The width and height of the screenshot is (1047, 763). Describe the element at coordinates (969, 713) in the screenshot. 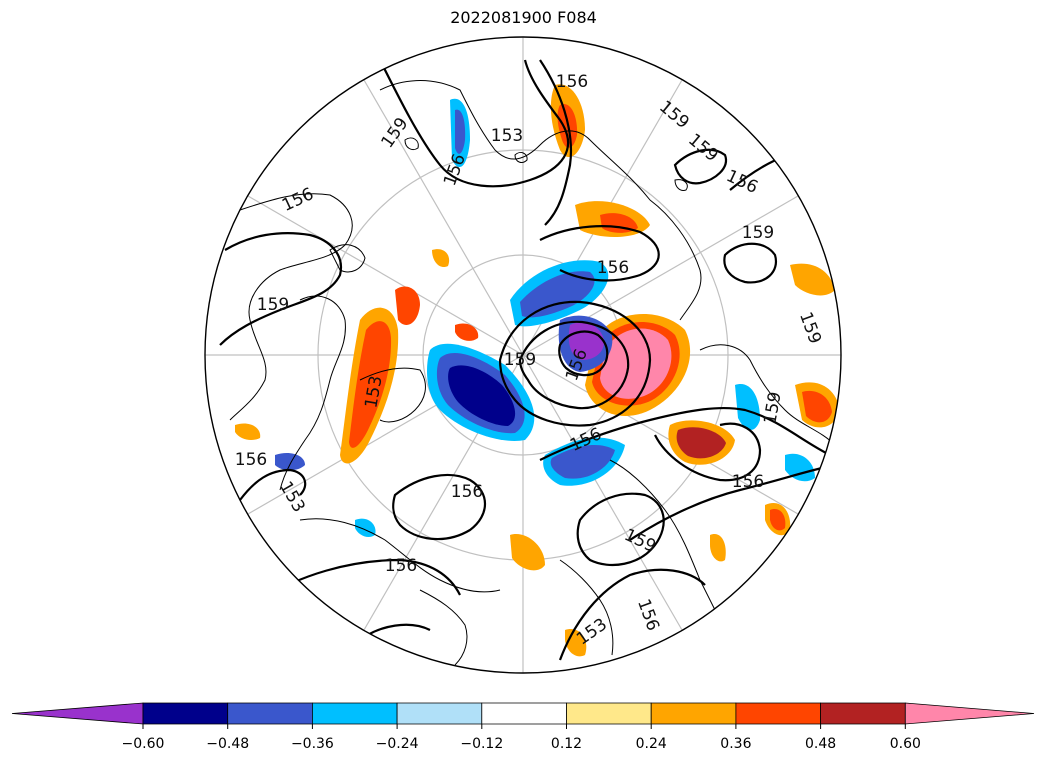

I see `colorbar-extend-high` at that location.